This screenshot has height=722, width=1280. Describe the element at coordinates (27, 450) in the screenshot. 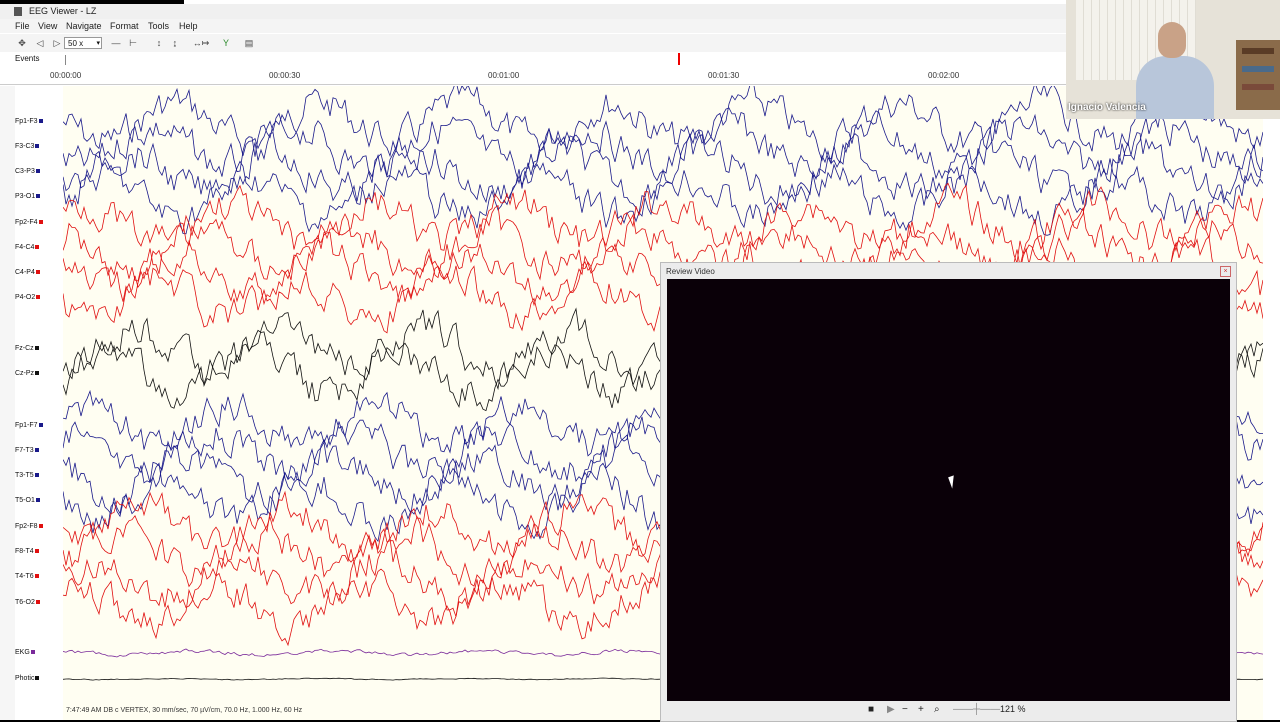

I see `channel-label: F7-T3` at that location.